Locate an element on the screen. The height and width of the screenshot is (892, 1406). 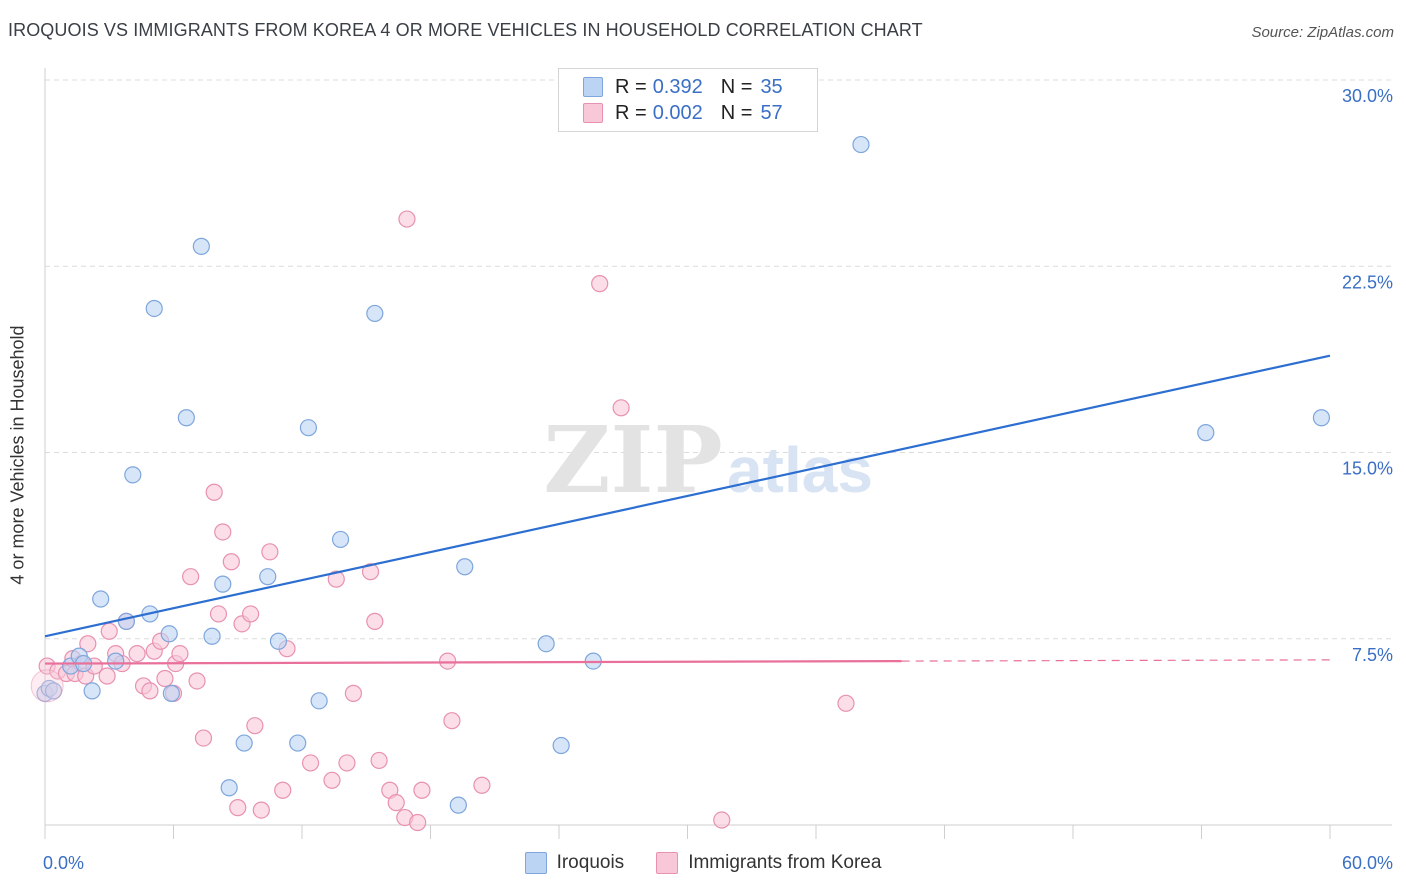
legend-item-korea: Immigrants from Korea is located at coordinates (768, 863).